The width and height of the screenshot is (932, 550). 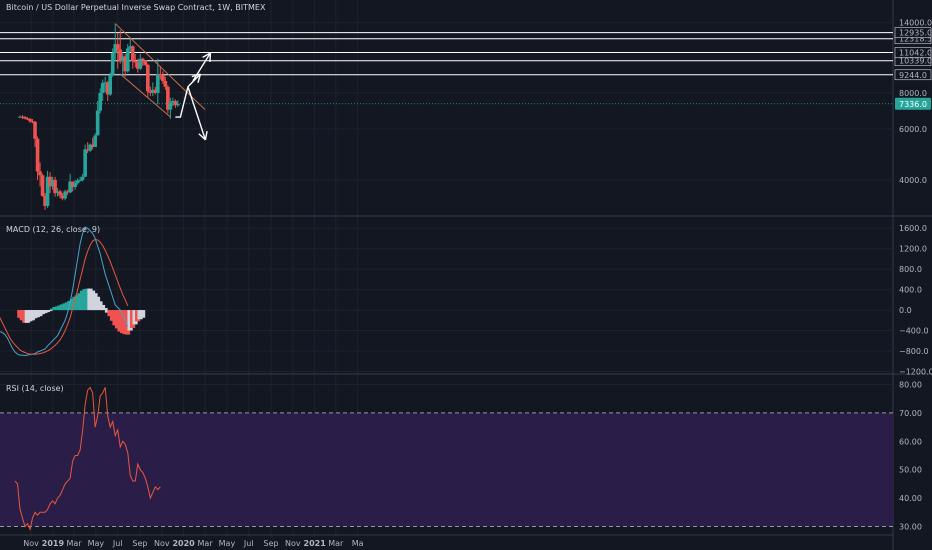 I want to click on macd-signal-line, so click(x=64, y=296).